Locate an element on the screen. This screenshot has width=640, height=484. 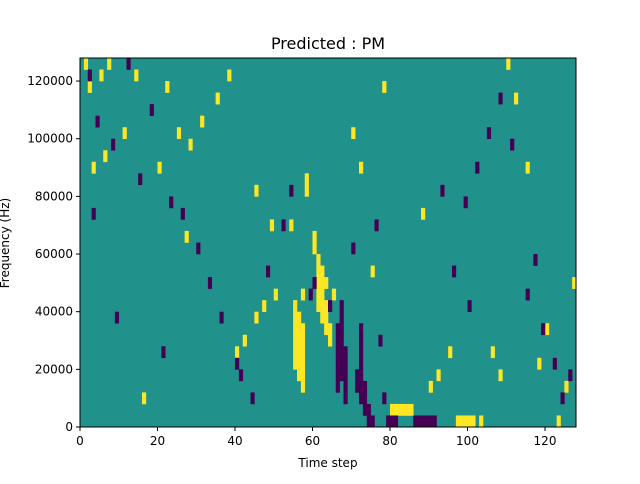
y-tick-label: 100000 is located at coordinates (50, 139).